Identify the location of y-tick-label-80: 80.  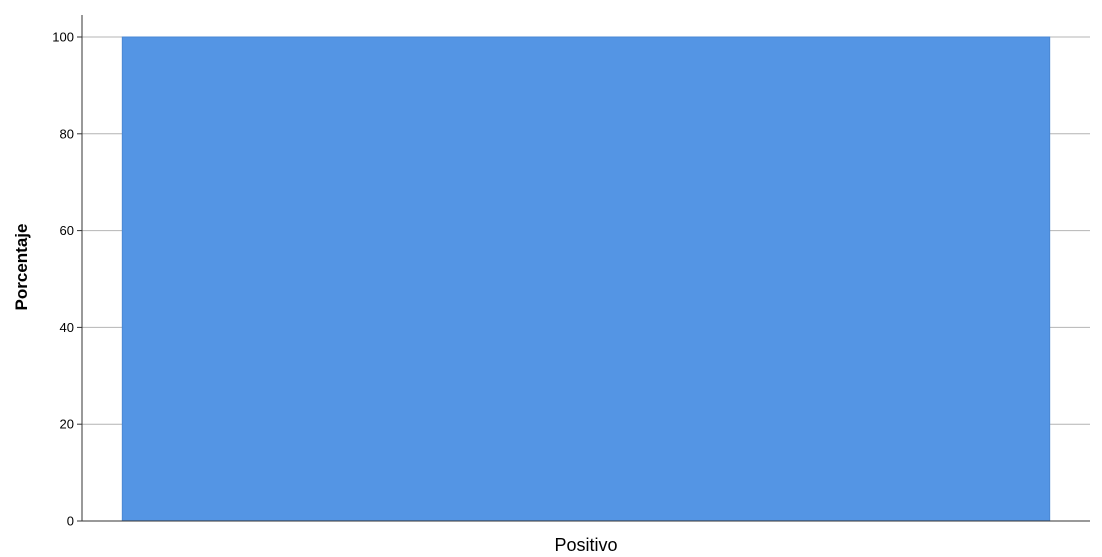
(67, 133).